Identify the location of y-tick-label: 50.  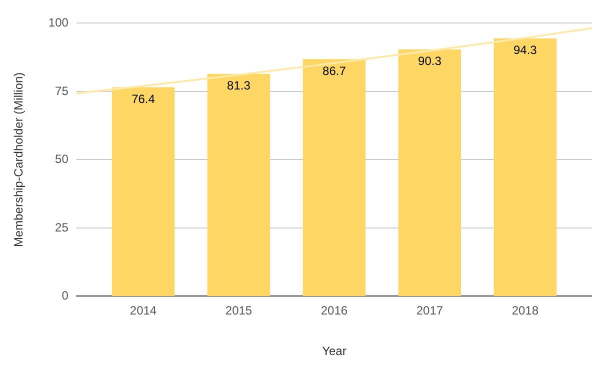
(62, 159).